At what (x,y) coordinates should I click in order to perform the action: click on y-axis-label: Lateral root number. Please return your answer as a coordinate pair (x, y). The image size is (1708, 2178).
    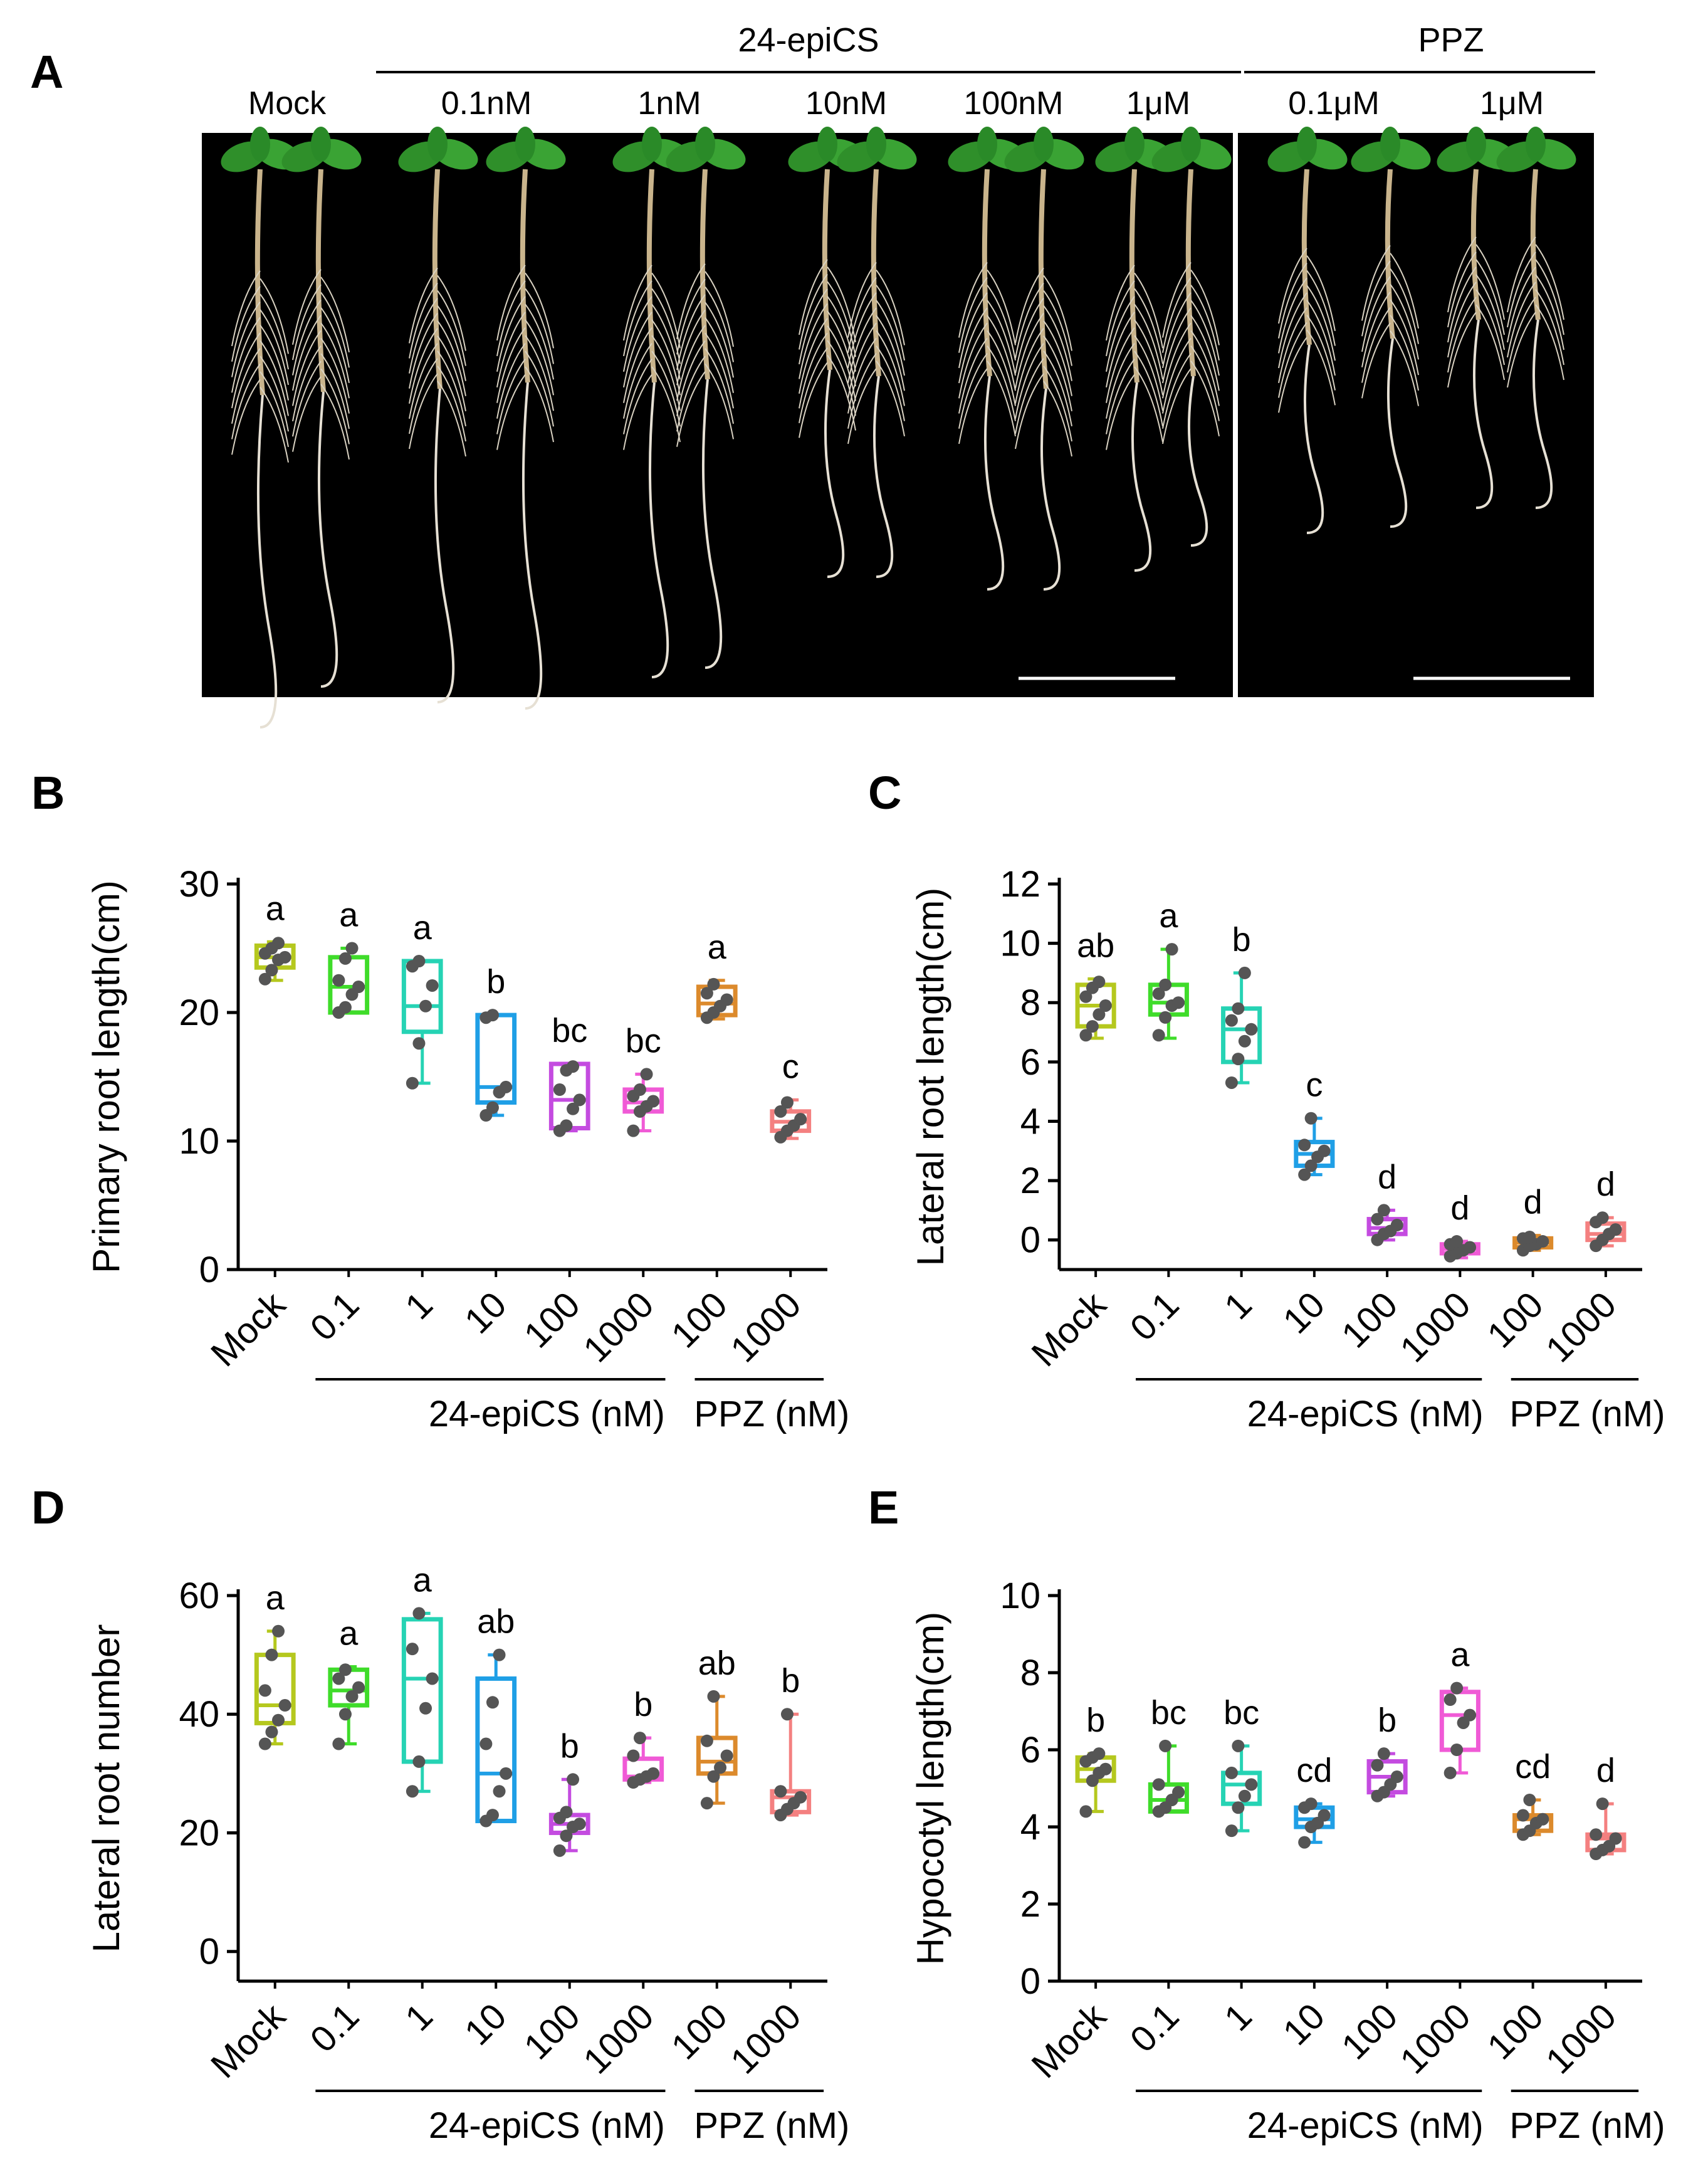
    Looking at the image, I should click on (106, 1788).